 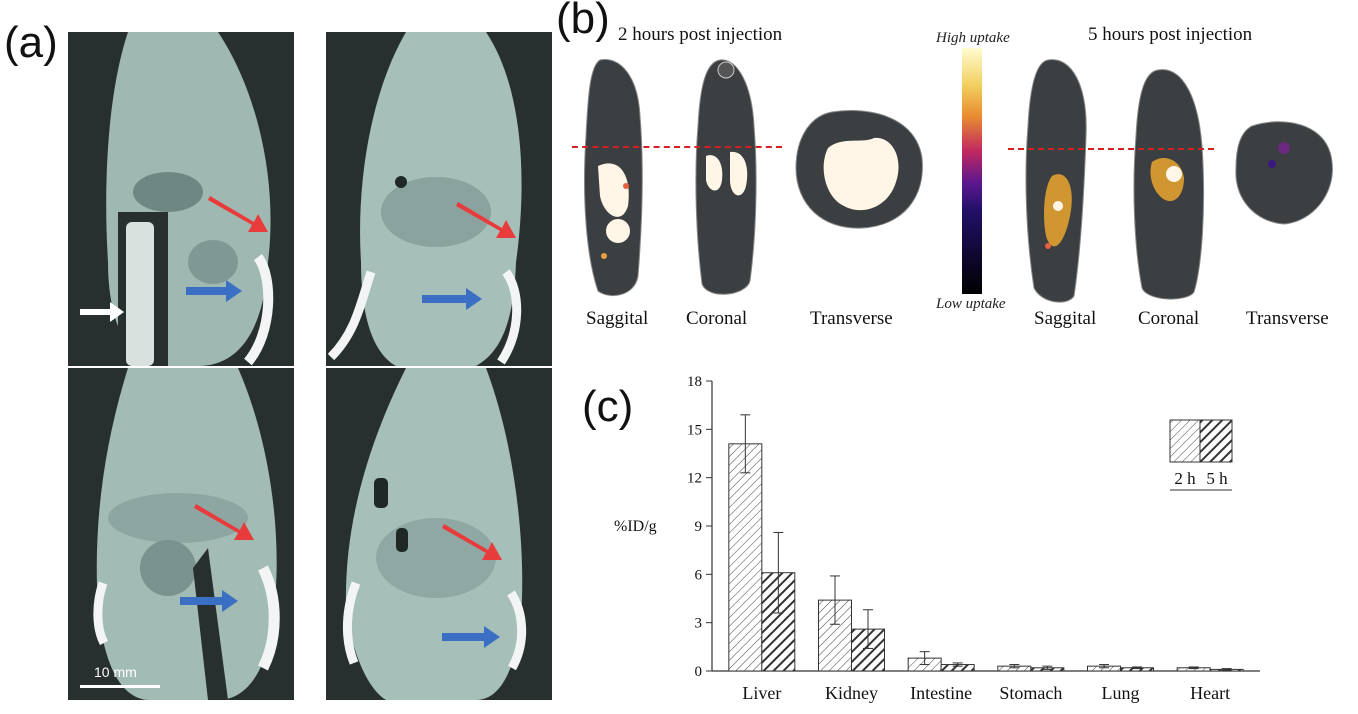 I want to click on colorbar, so click(x=972, y=171).